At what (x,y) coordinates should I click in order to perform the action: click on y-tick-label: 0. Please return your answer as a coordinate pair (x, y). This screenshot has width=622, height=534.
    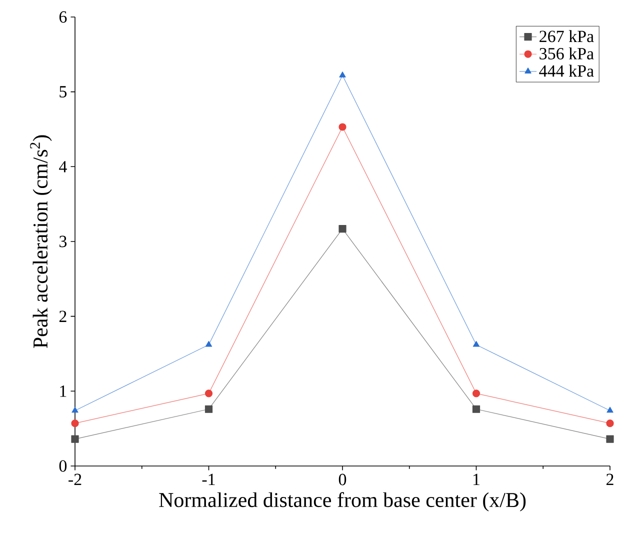
    Looking at the image, I should click on (63, 466).